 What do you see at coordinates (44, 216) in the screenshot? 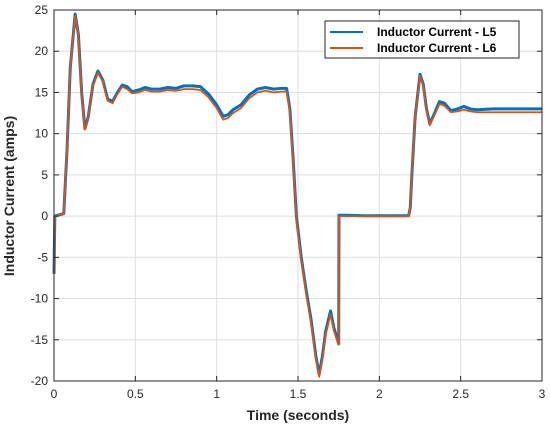
I see `y-tick-label: 0` at bounding box center [44, 216].